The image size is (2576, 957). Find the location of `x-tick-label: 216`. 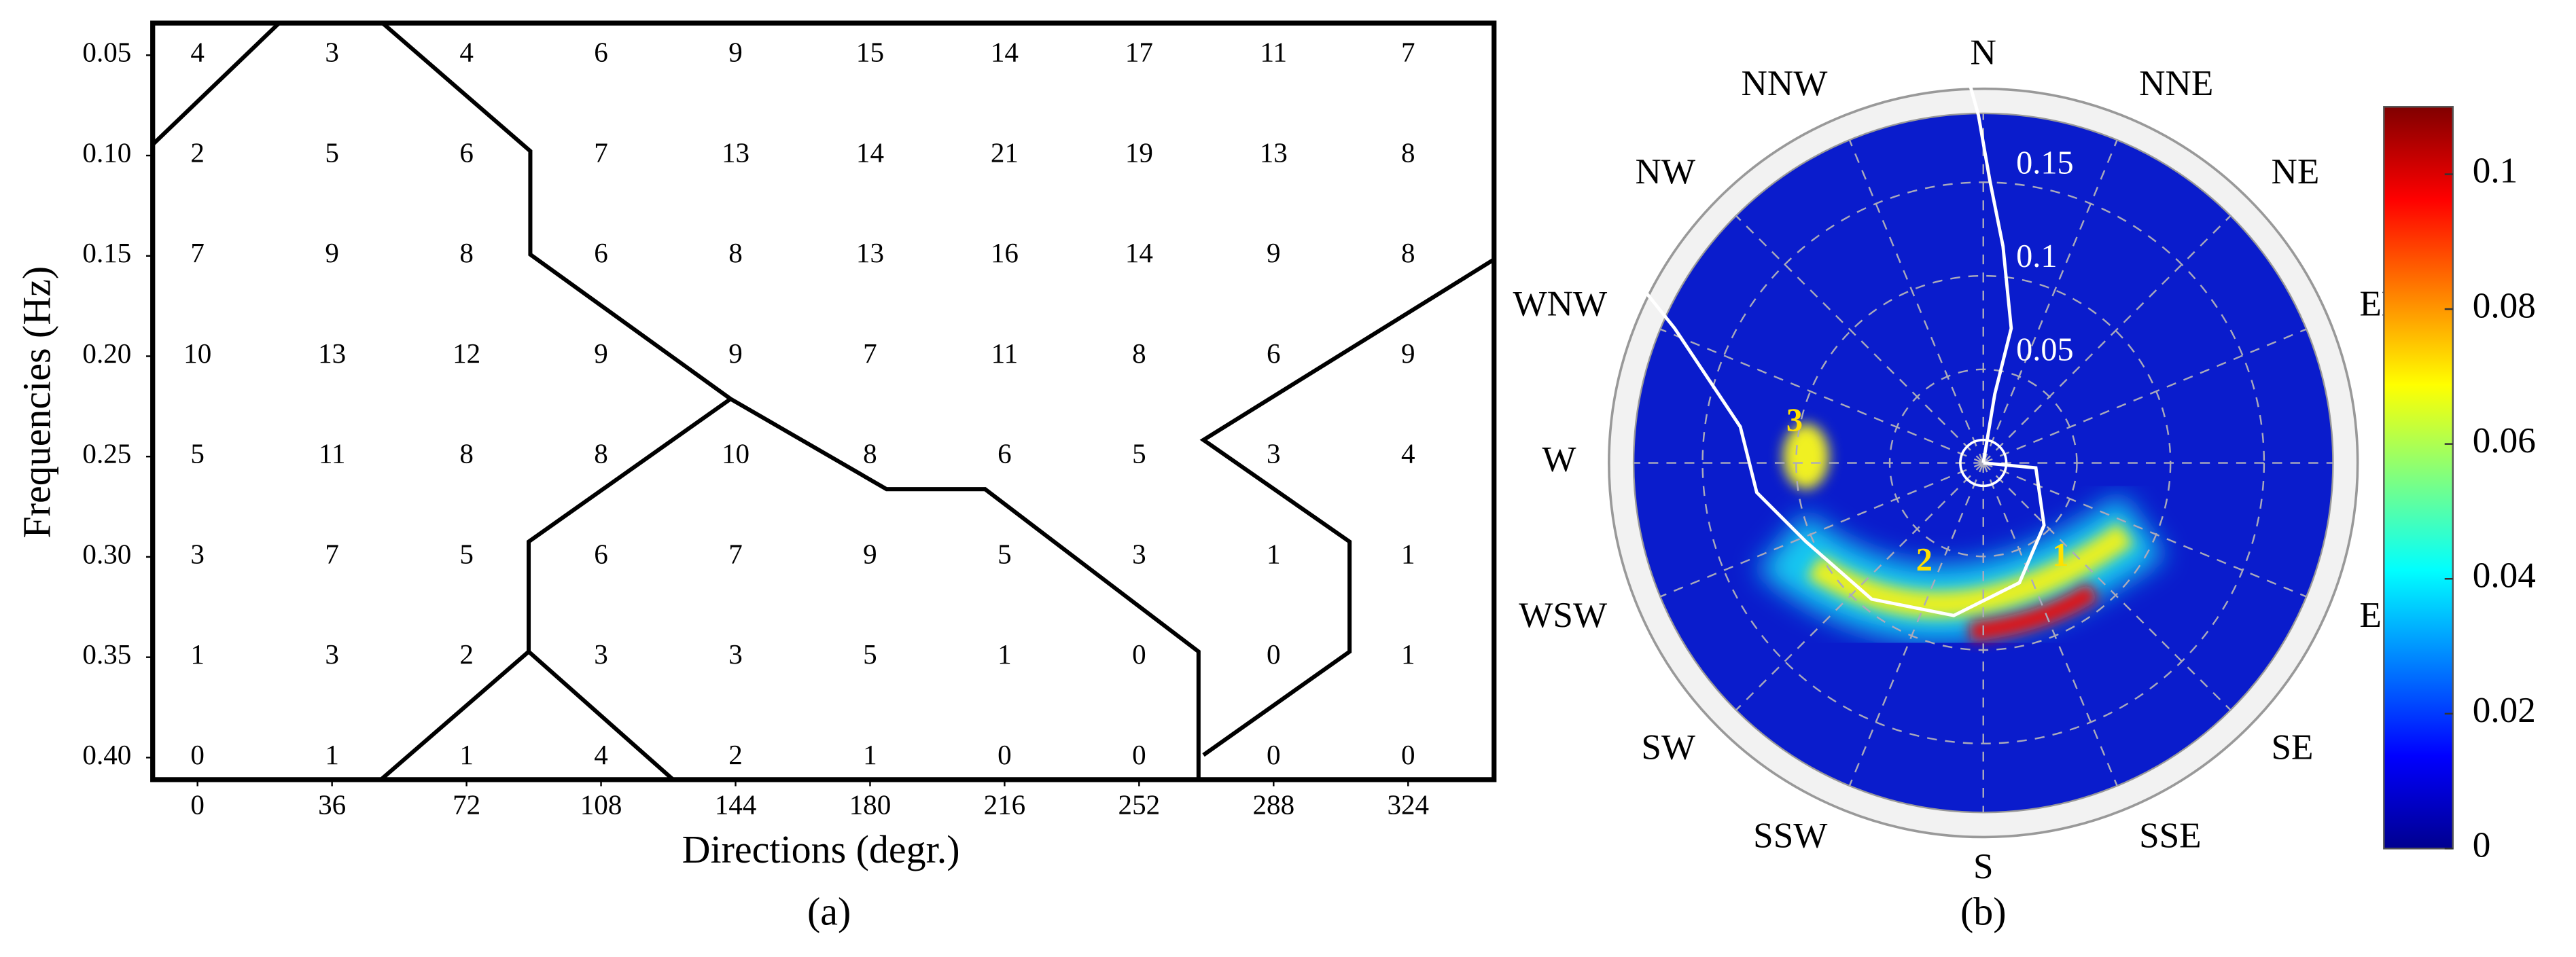

x-tick-label: 216 is located at coordinates (1005, 804).